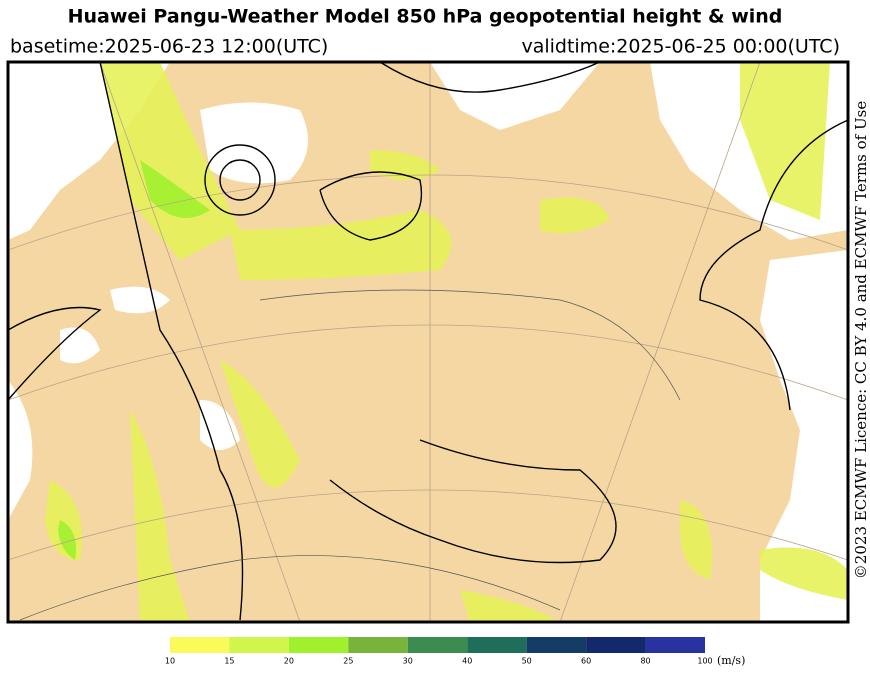  What do you see at coordinates (731, 660) in the screenshot?
I see `colorbar-unit: (m/s)` at bounding box center [731, 660].